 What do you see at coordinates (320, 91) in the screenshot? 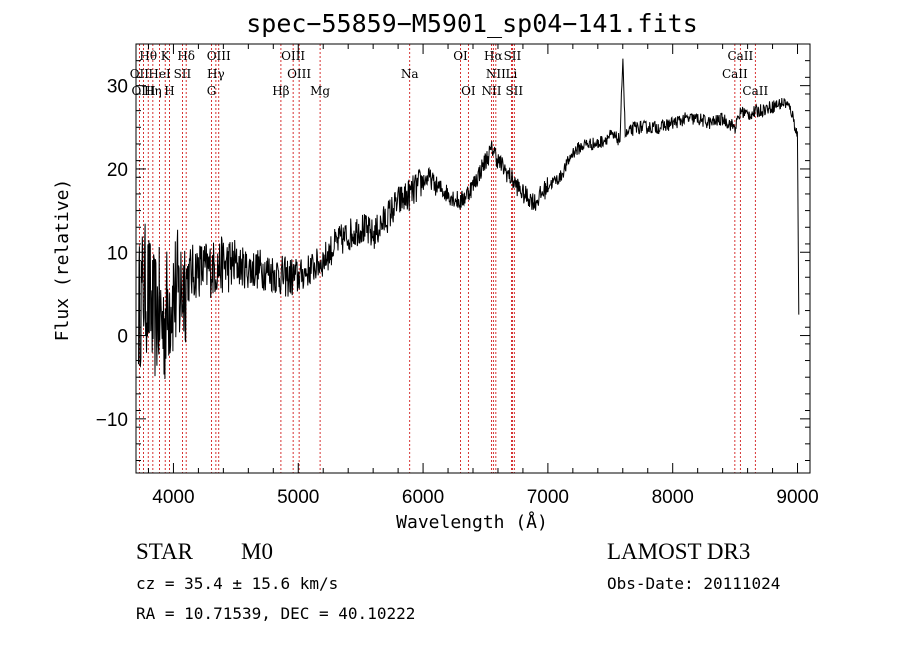
I see `spectral-line-label: Mg` at bounding box center [320, 91].